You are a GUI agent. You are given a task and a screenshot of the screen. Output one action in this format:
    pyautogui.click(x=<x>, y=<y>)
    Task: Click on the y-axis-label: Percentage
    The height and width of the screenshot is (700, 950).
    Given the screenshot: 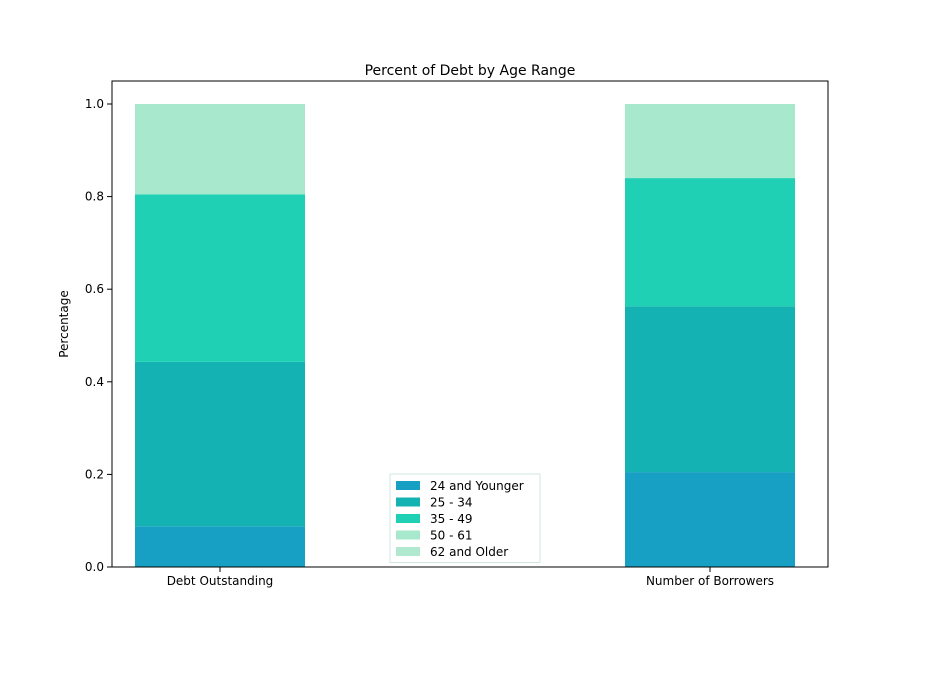 What is the action you would take?
    pyautogui.click(x=64, y=324)
    